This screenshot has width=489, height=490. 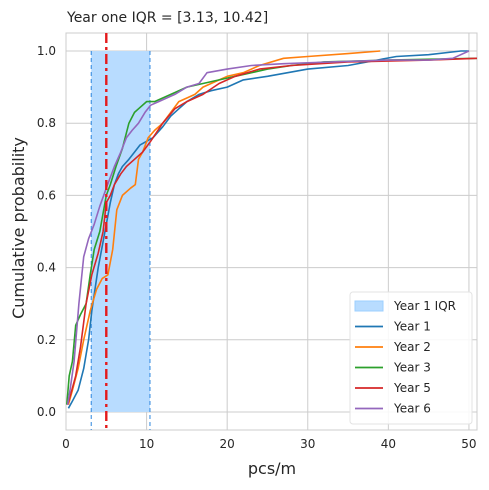 I want to click on legend-label: Year 6, so click(x=412, y=409).